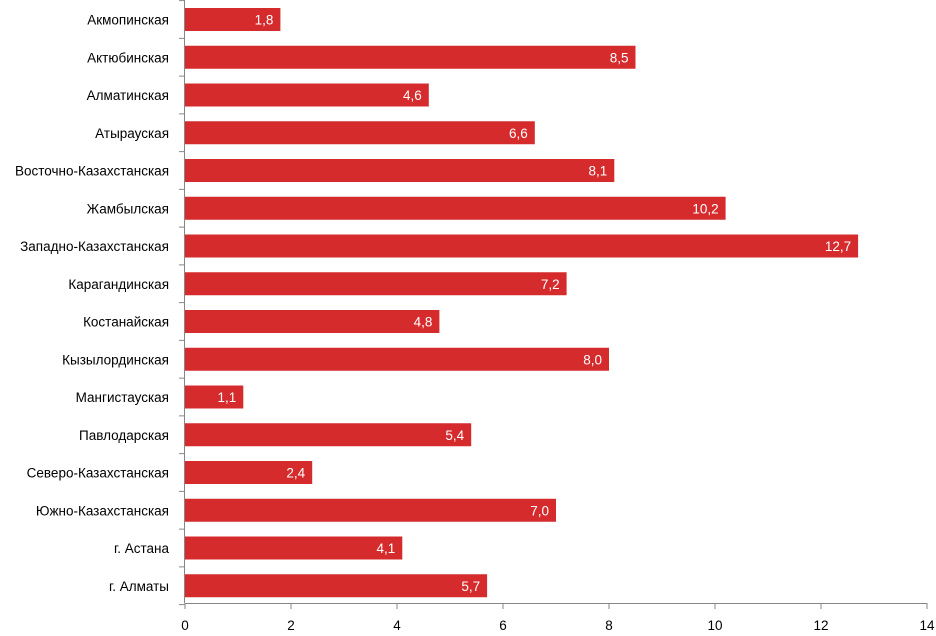  I want to click on category-label-14: Южно-Казахстанская, so click(102, 510).